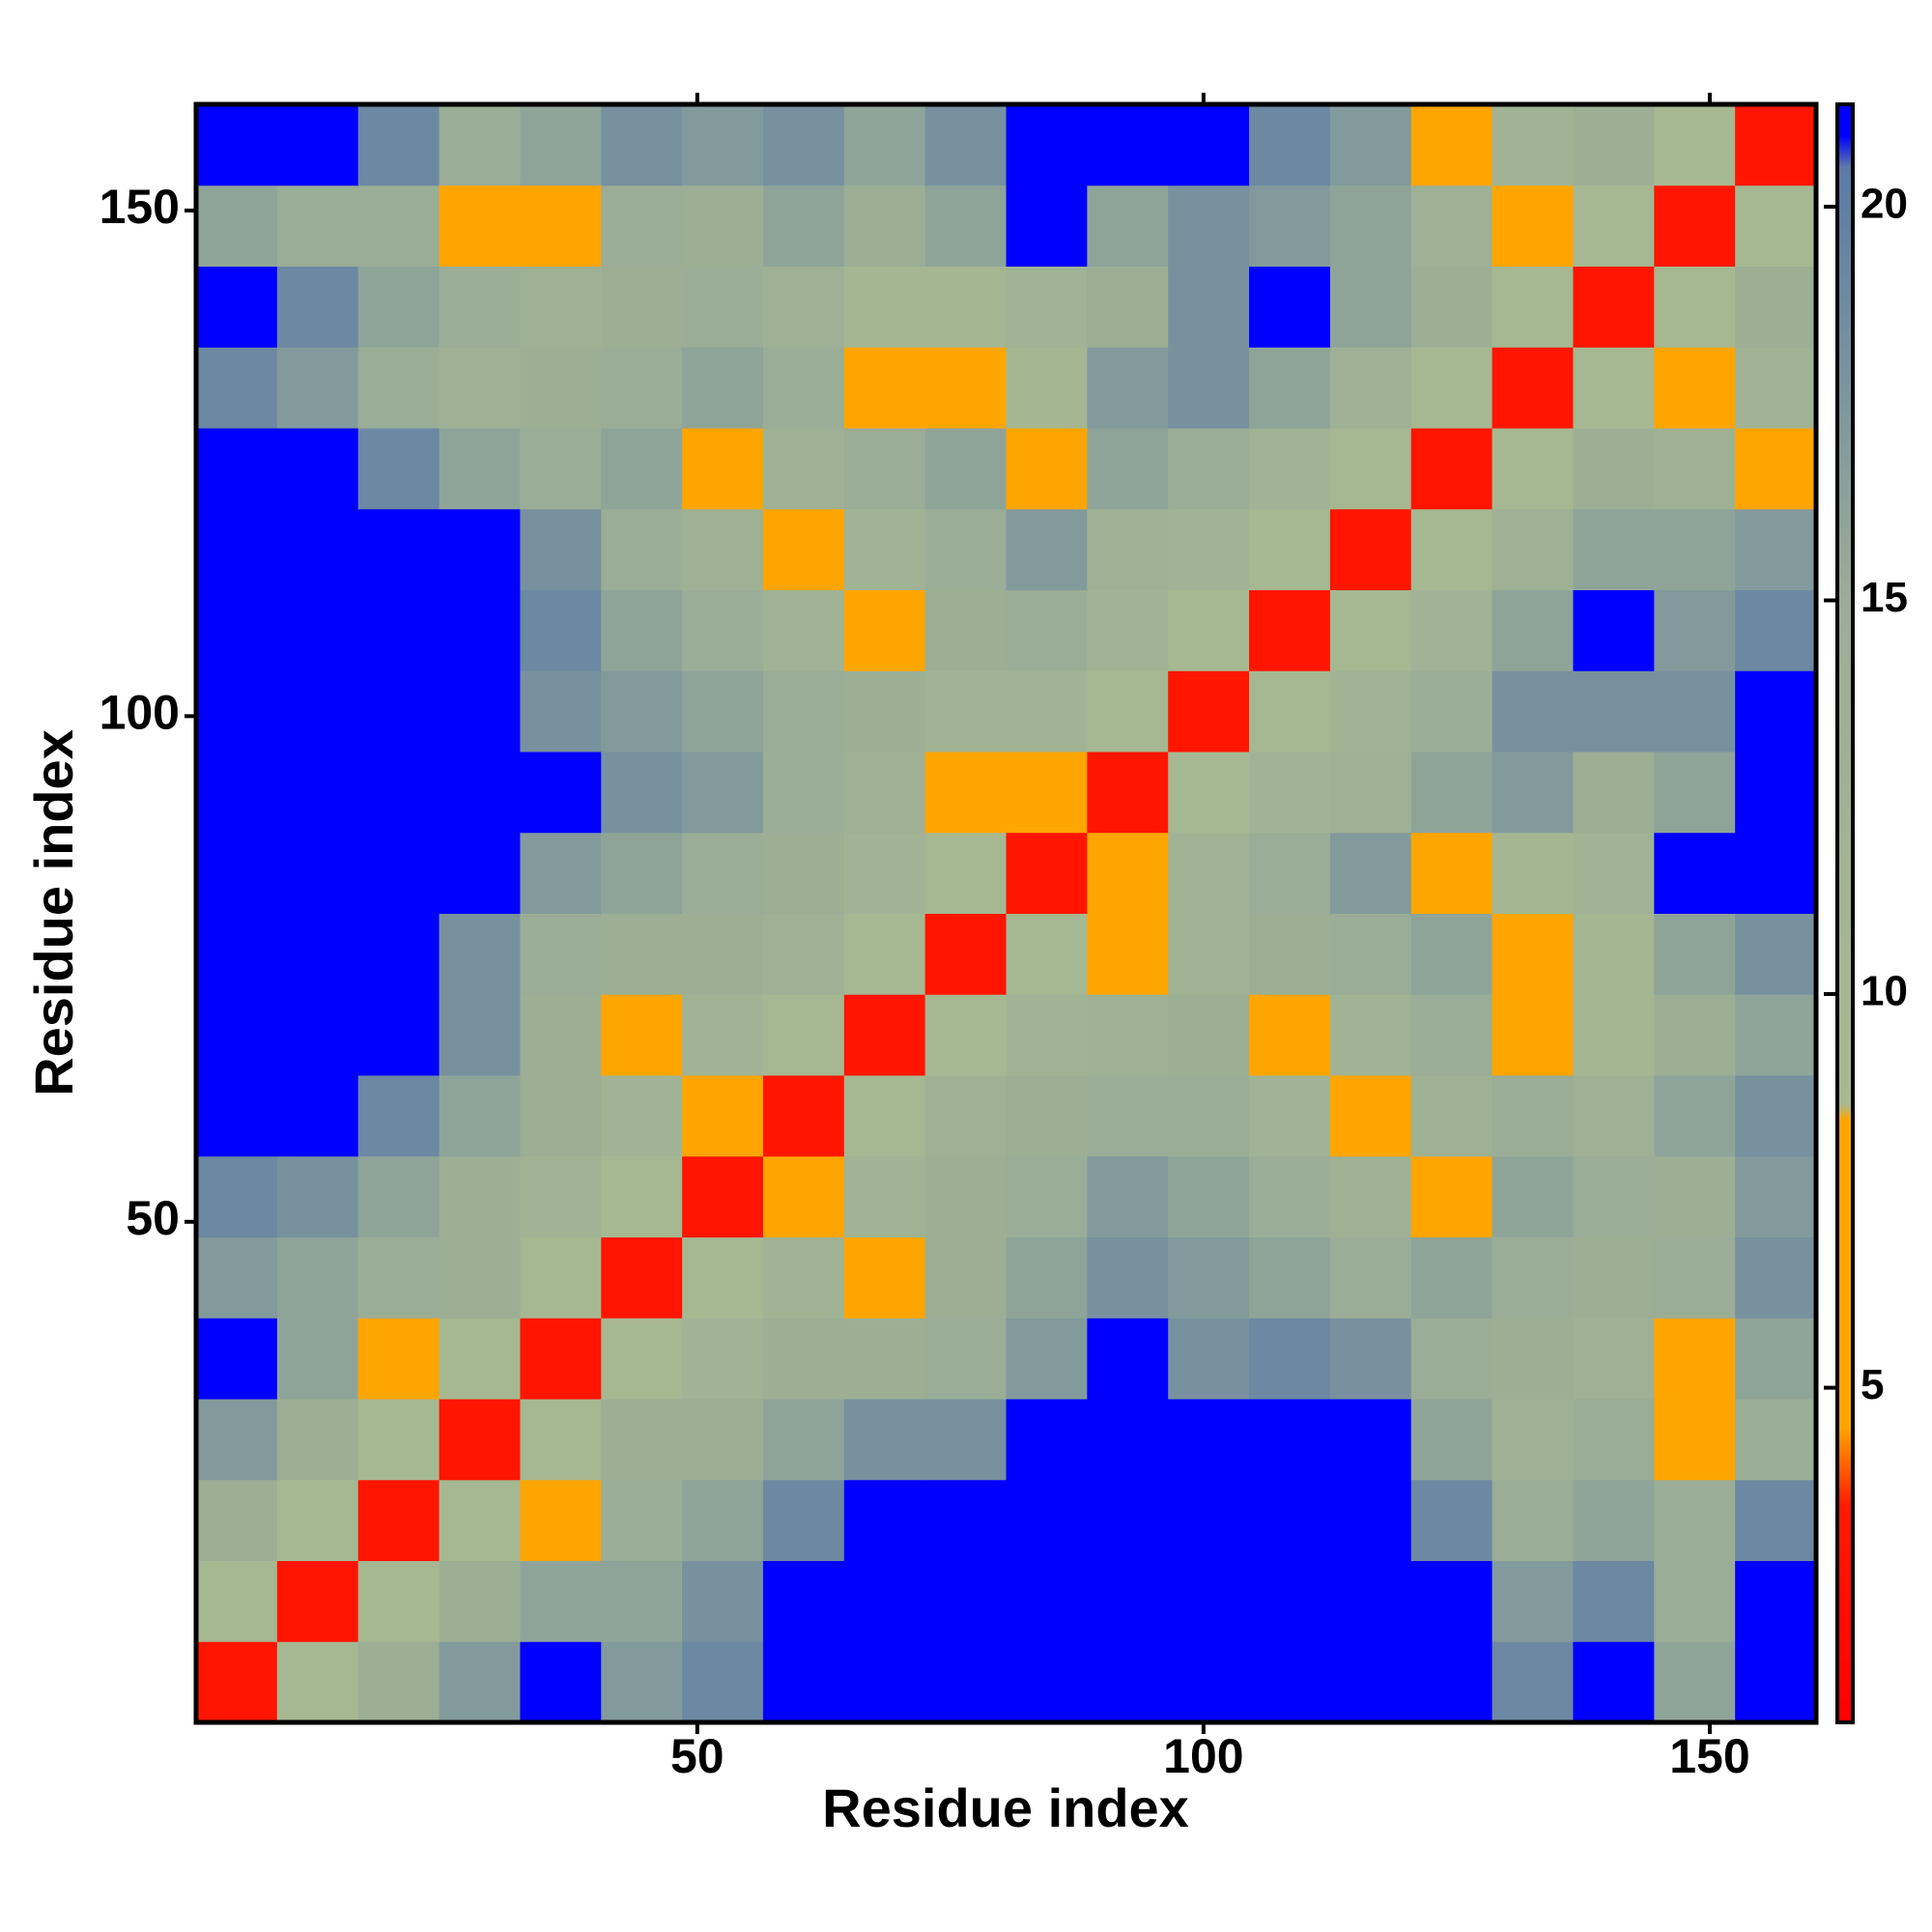  What do you see at coordinates (53, 912) in the screenshot?
I see `y-axis-title: Residue index` at bounding box center [53, 912].